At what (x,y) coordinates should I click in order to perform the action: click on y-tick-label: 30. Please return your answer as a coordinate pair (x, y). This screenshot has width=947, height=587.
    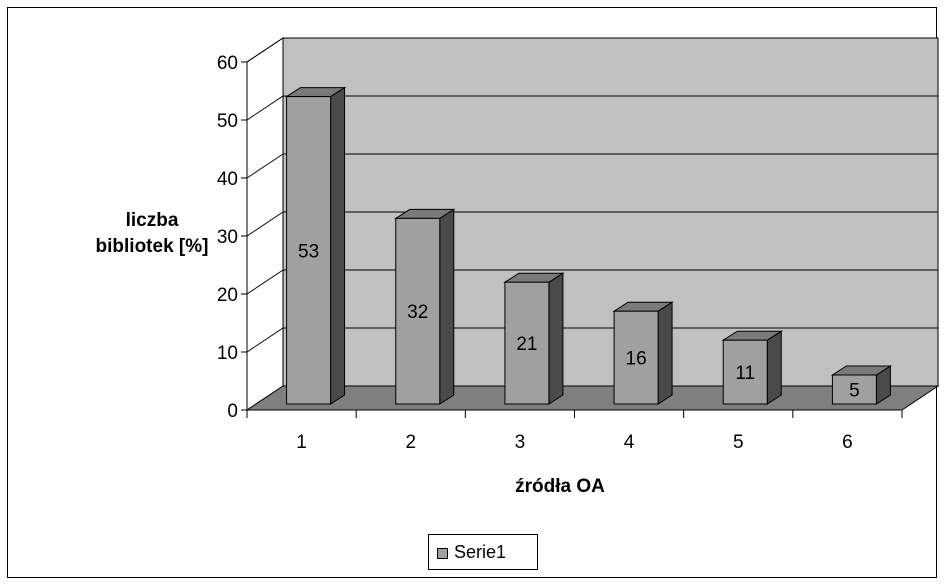
    Looking at the image, I should click on (227, 237).